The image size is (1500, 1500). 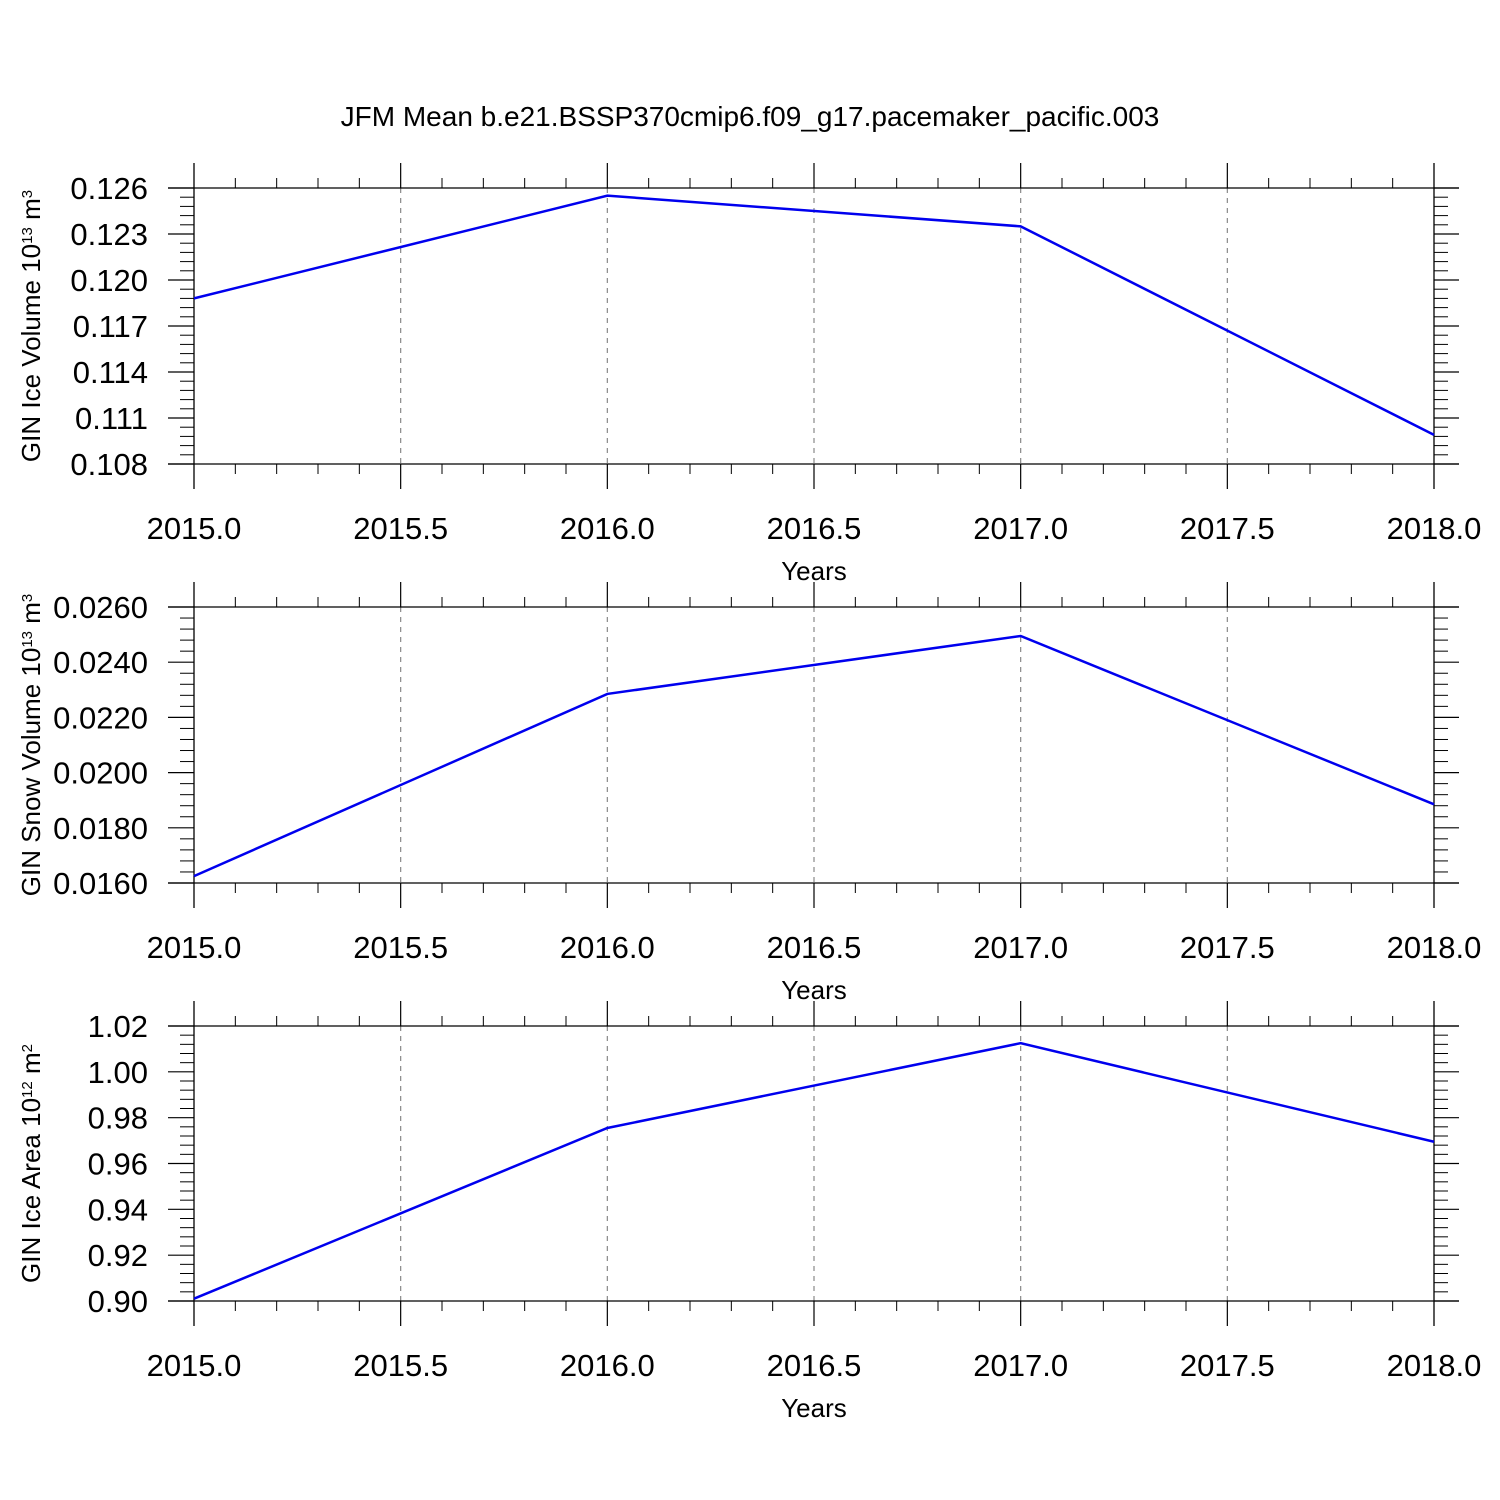 What do you see at coordinates (111, 418) in the screenshot?
I see `y-tick-label: 0.111` at bounding box center [111, 418].